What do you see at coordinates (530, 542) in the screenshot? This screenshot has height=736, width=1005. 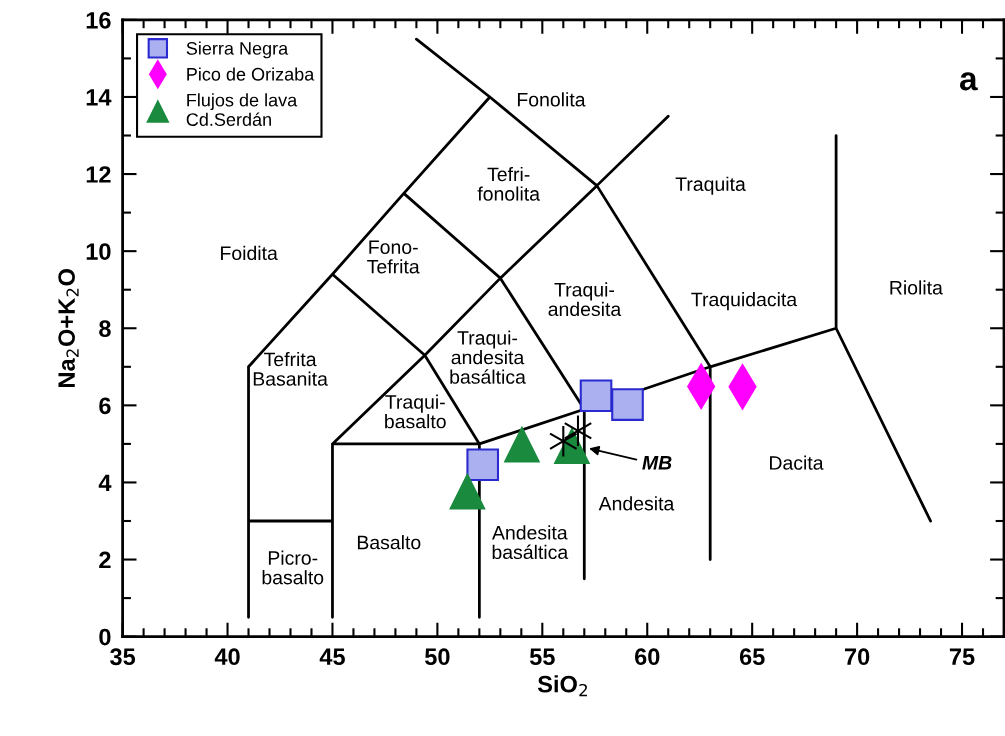 I see `annotation: Andesita basáltica` at bounding box center [530, 542].